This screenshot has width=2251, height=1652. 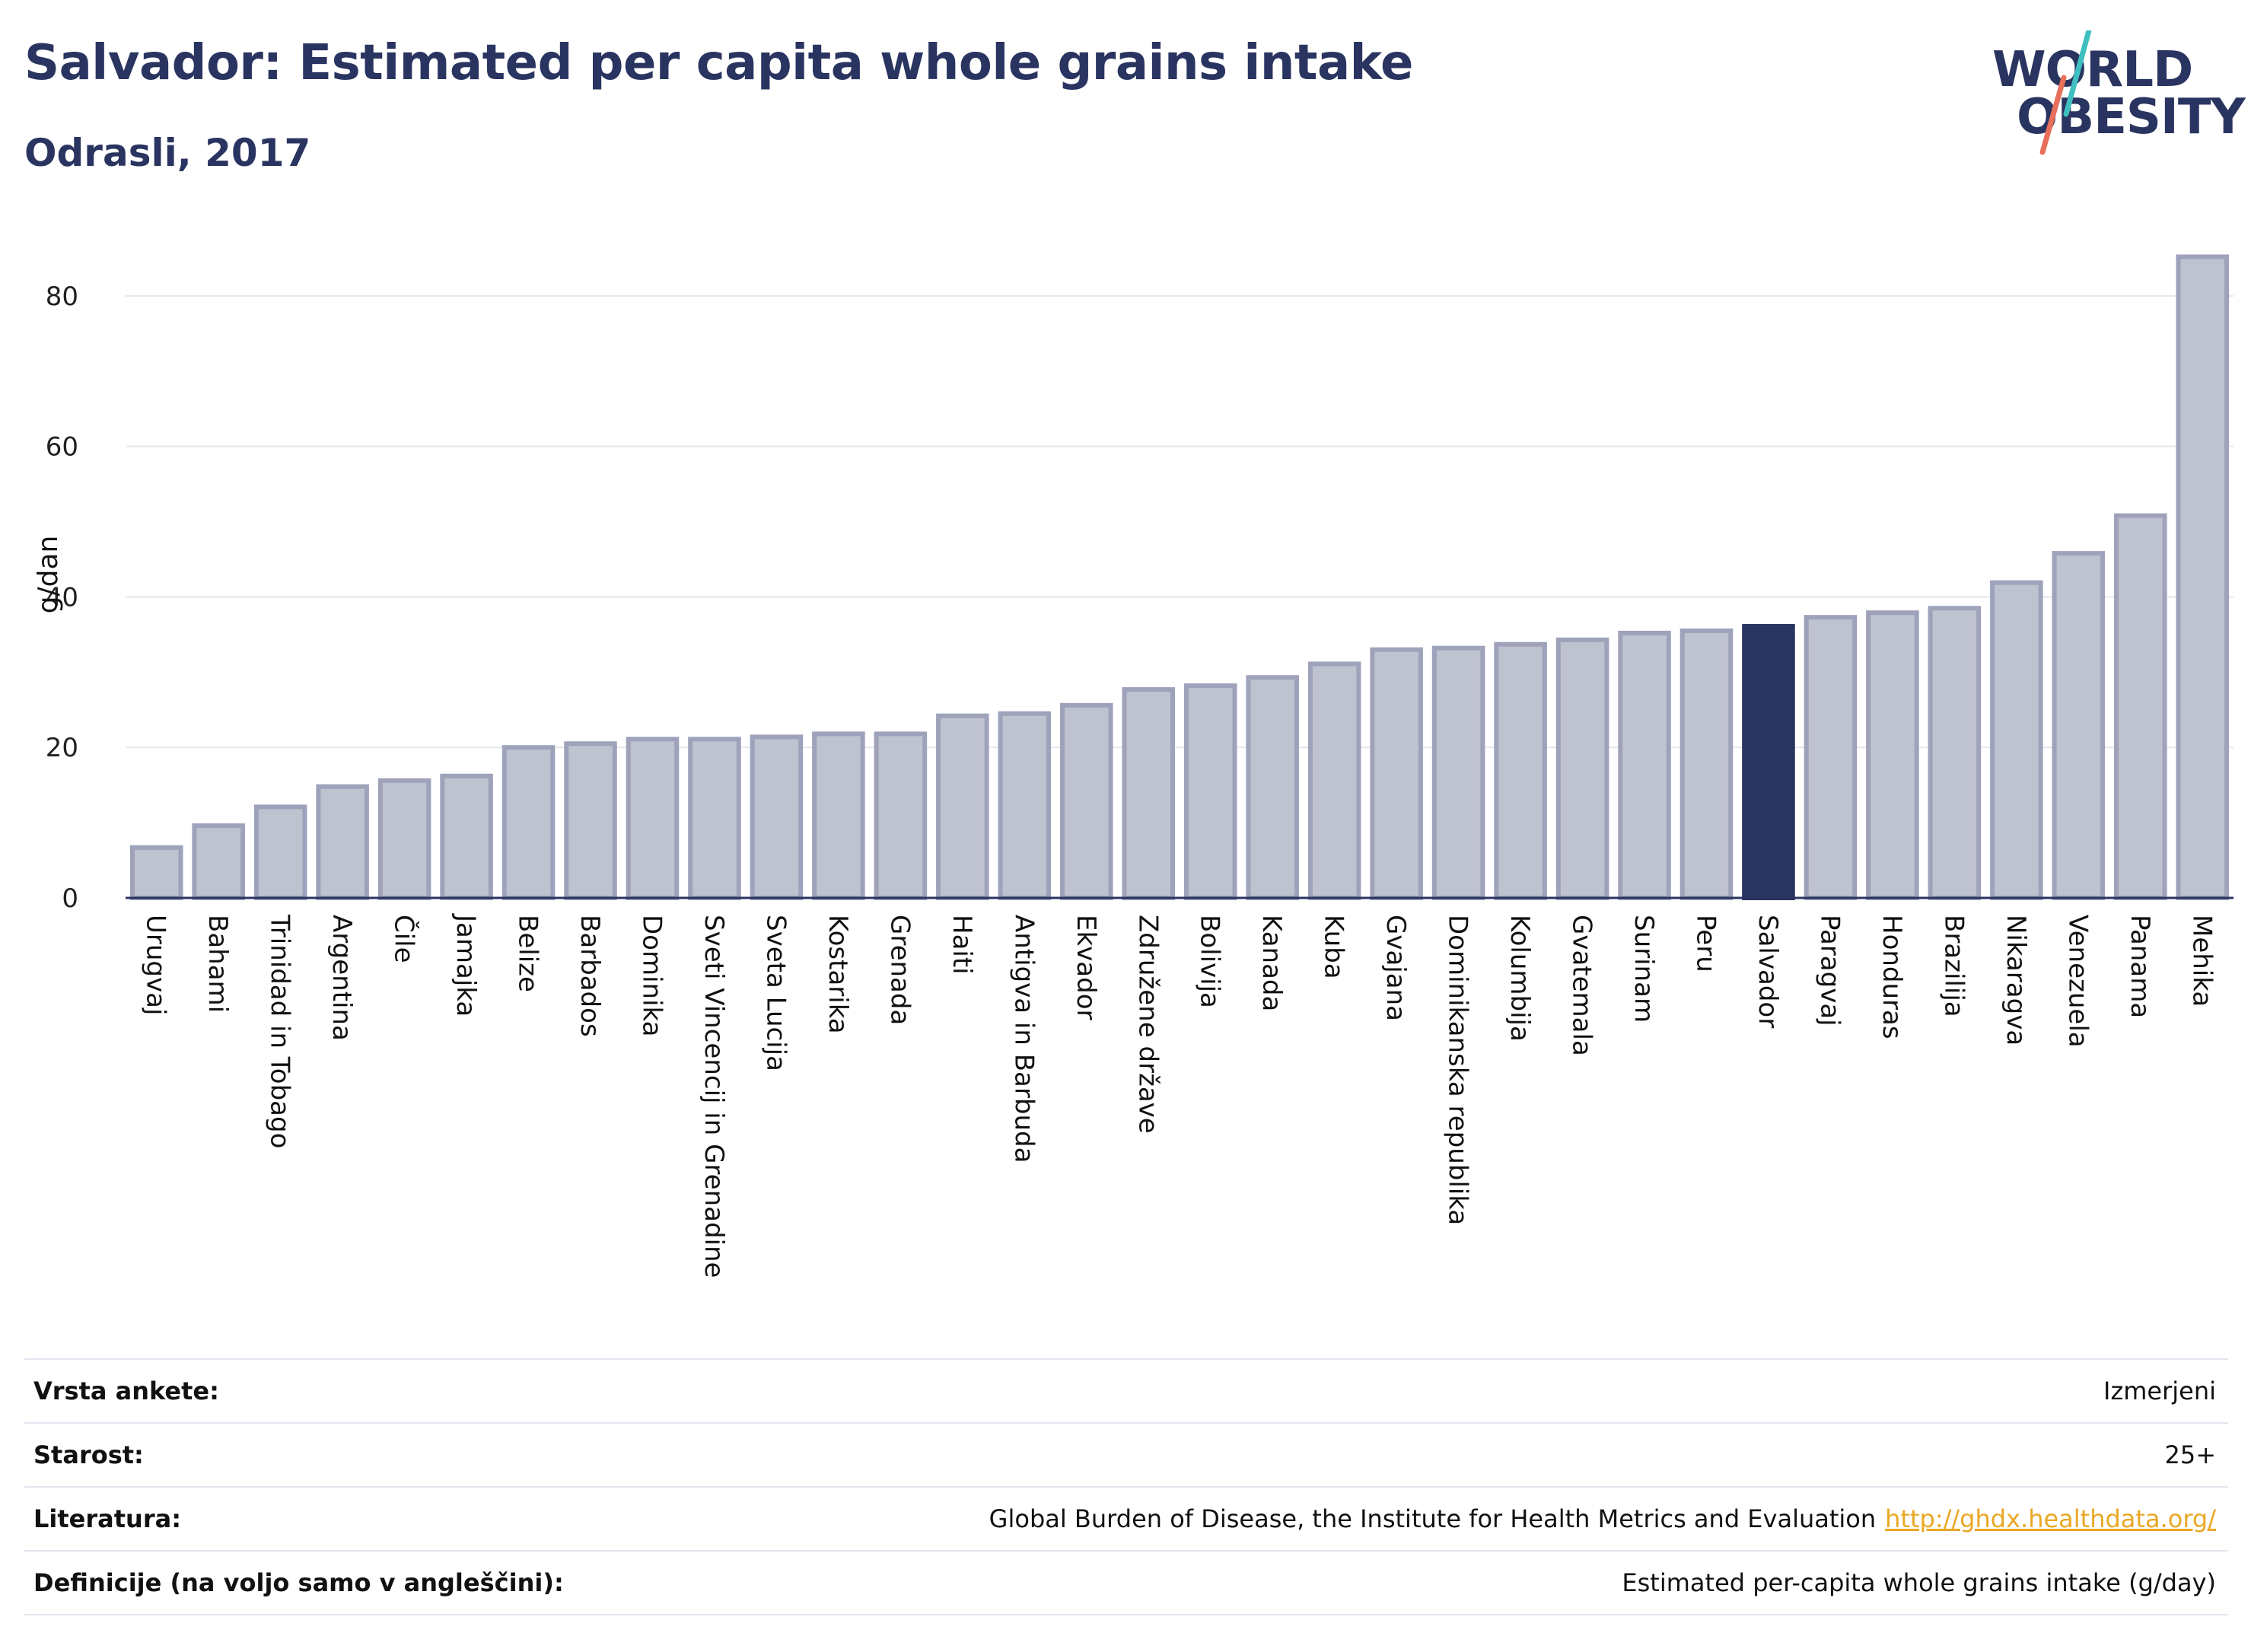 What do you see at coordinates (107, 1518) in the screenshot?
I see `meta-key: Literatura:` at bounding box center [107, 1518].